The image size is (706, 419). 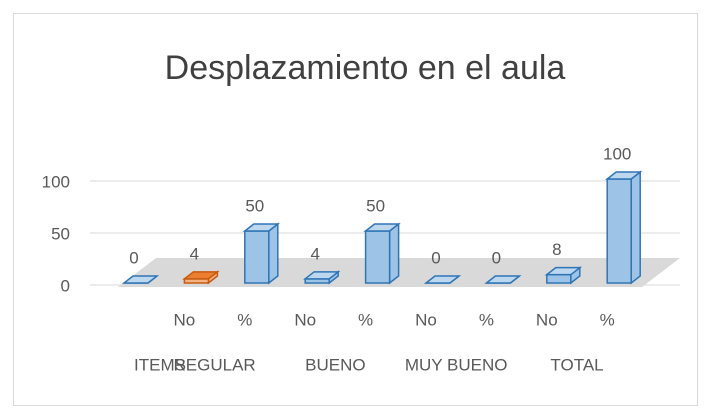 I want to click on y-tick-label: 50, so click(x=60, y=233).